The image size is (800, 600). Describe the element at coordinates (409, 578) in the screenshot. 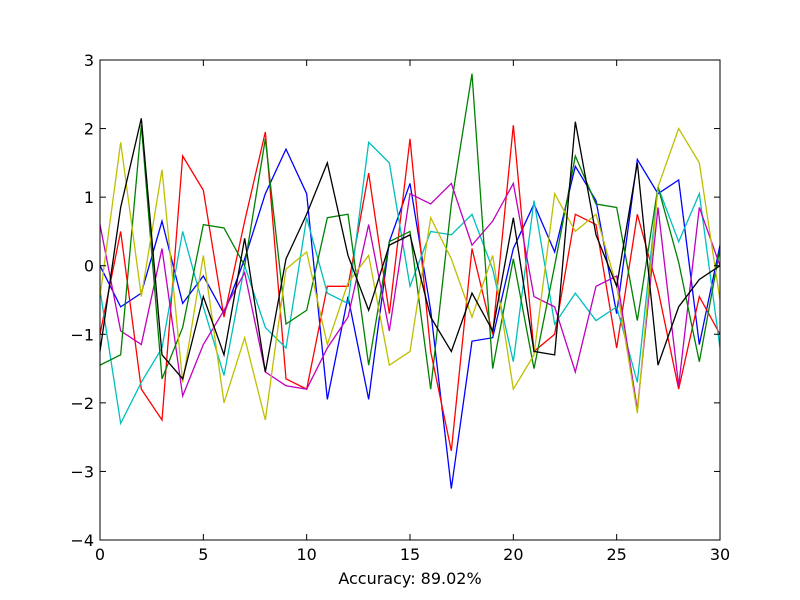

I see `x-axis-label: Accuracy: 89.02%` at that location.